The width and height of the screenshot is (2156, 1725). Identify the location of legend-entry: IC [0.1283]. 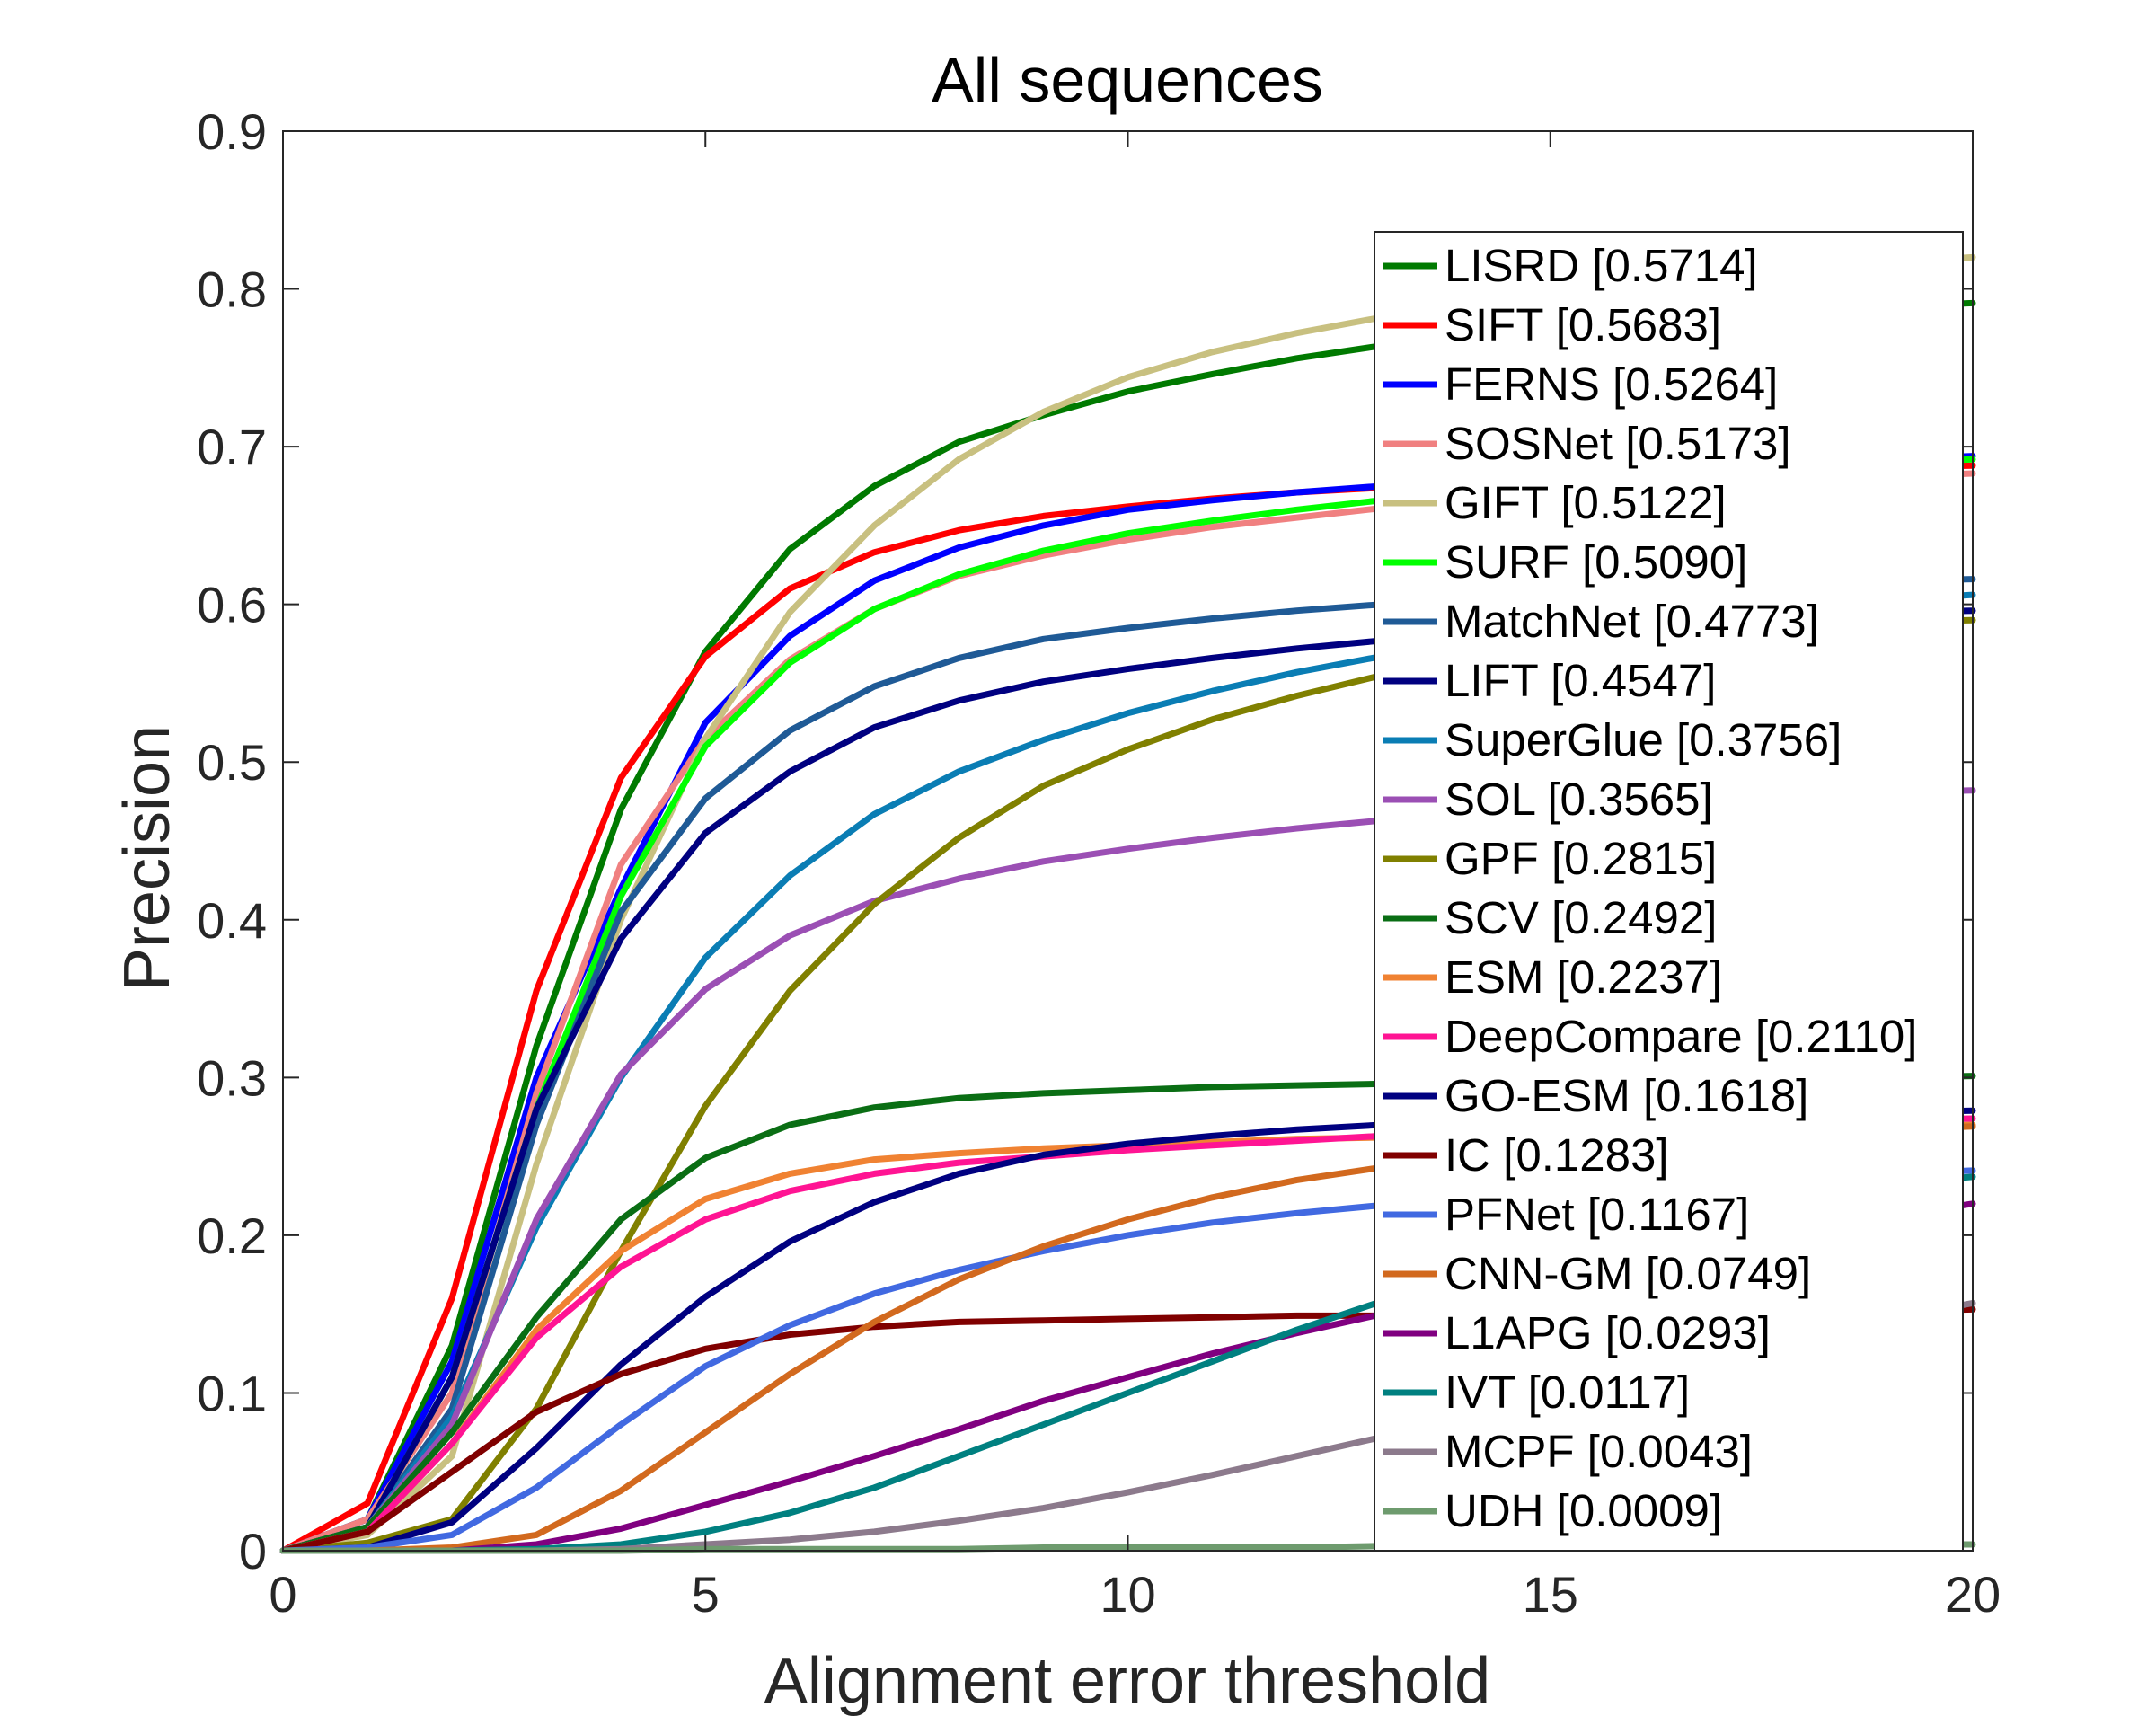
(1557, 1155).